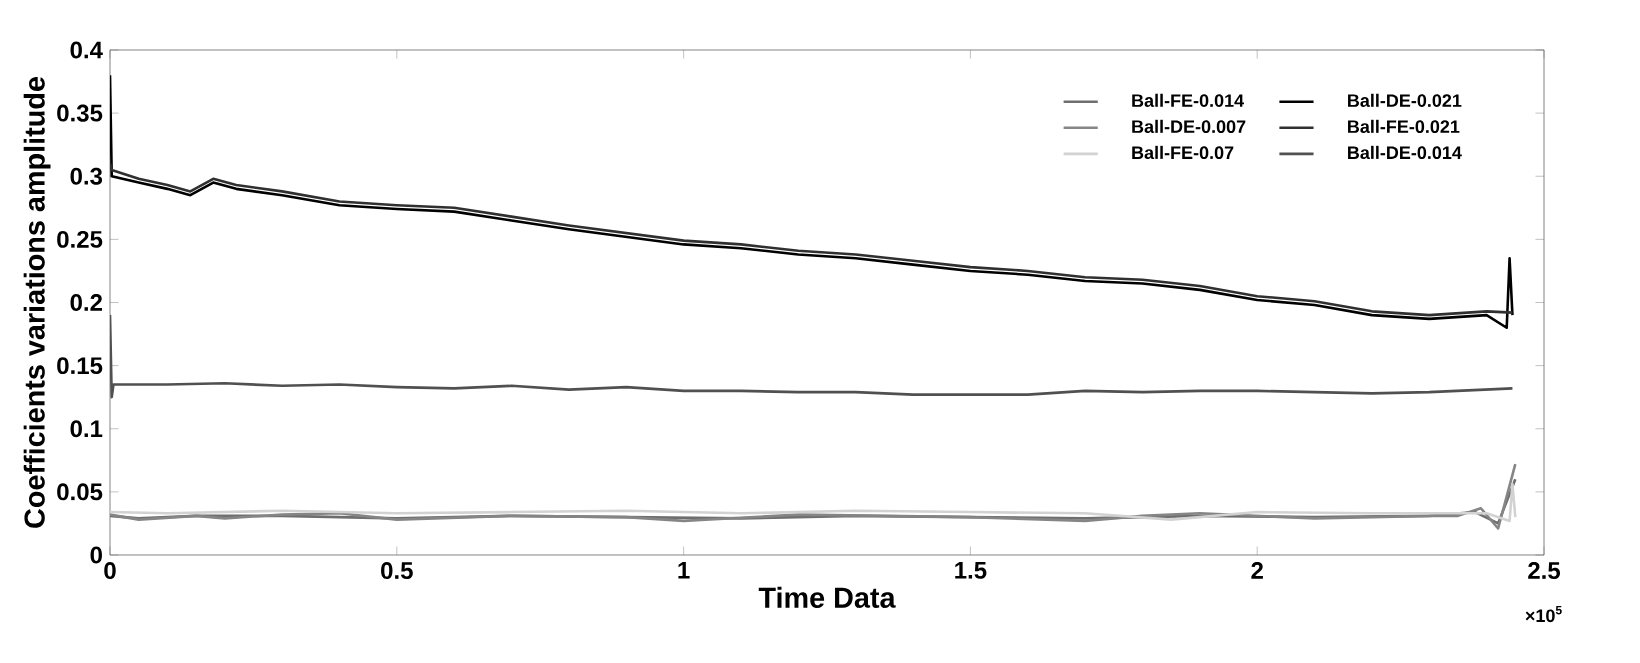 The image size is (1640, 663). What do you see at coordinates (397, 571) in the screenshot?
I see `x-tick-label: 0.5` at bounding box center [397, 571].